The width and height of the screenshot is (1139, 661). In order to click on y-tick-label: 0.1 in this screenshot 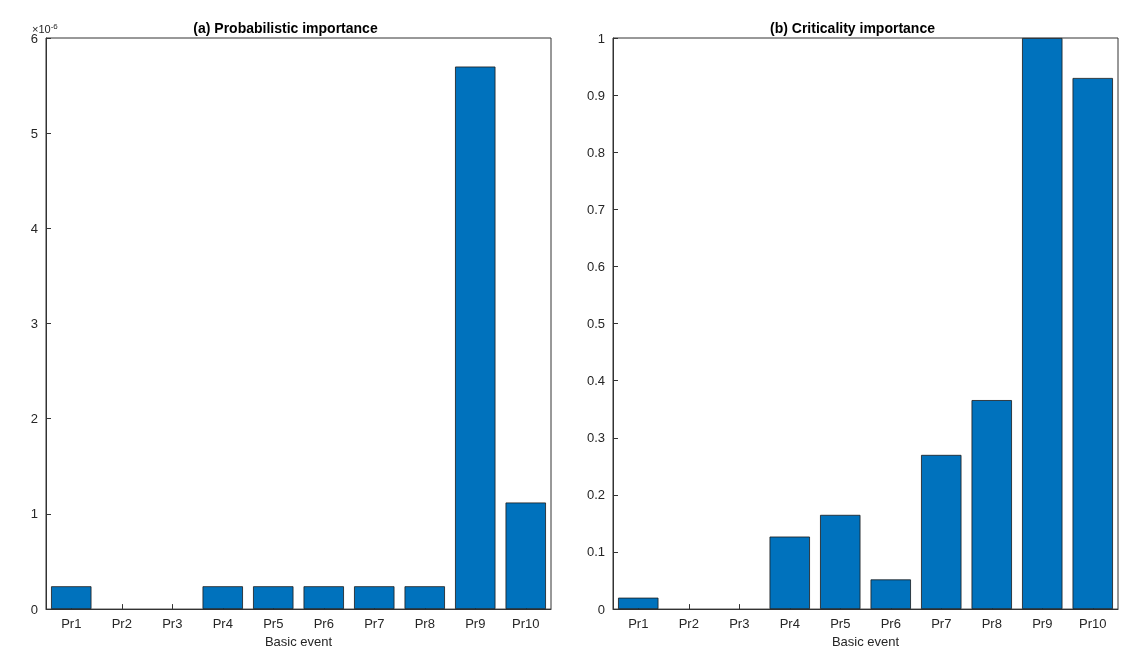, I will do `click(595, 552)`.